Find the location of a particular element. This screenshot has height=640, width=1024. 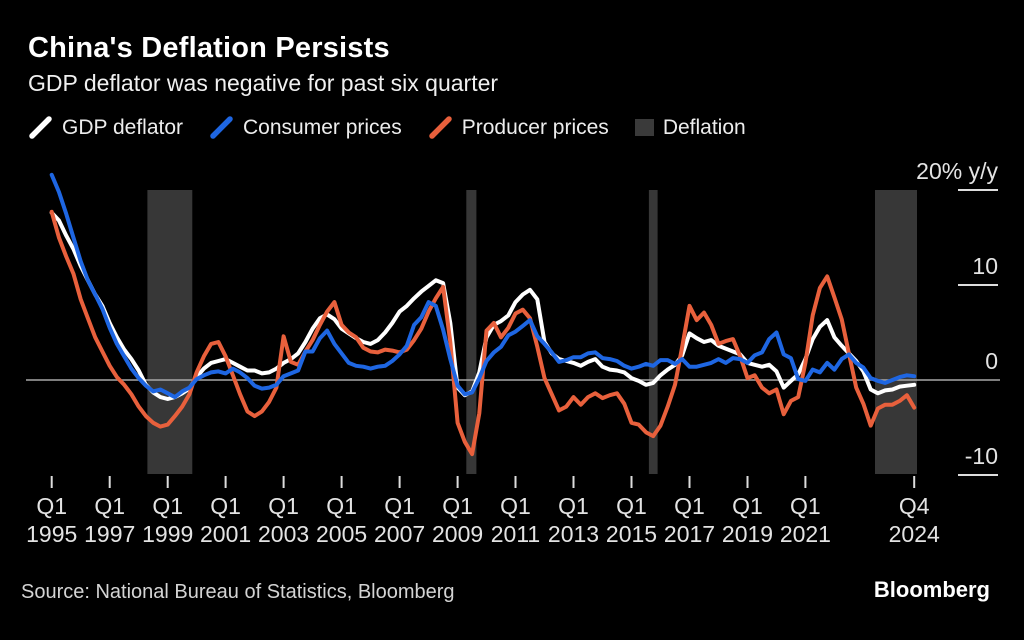

x-axis-year-label: 2013 is located at coordinates (573, 534).